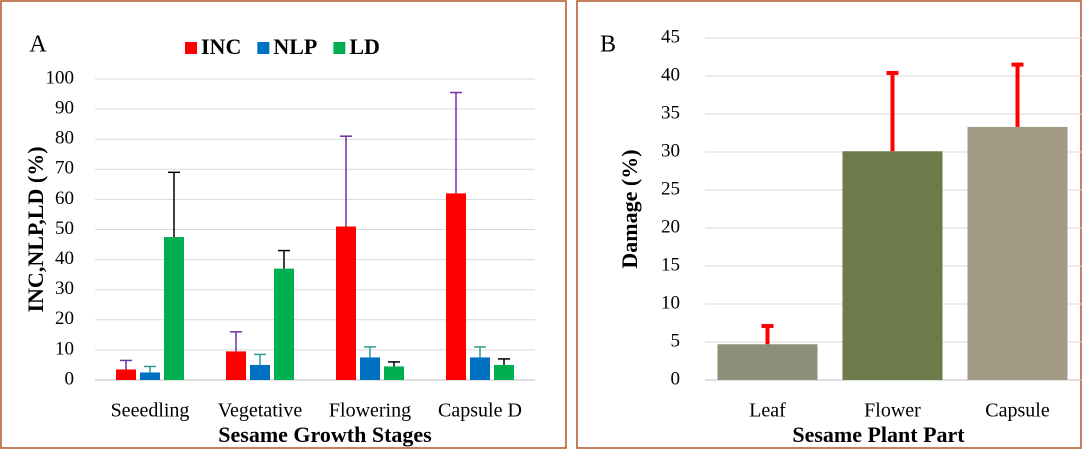 The image size is (1082, 449). What do you see at coordinates (676, 340) in the screenshot?
I see `y-tick-label: 5` at bounding box center [676, 340].